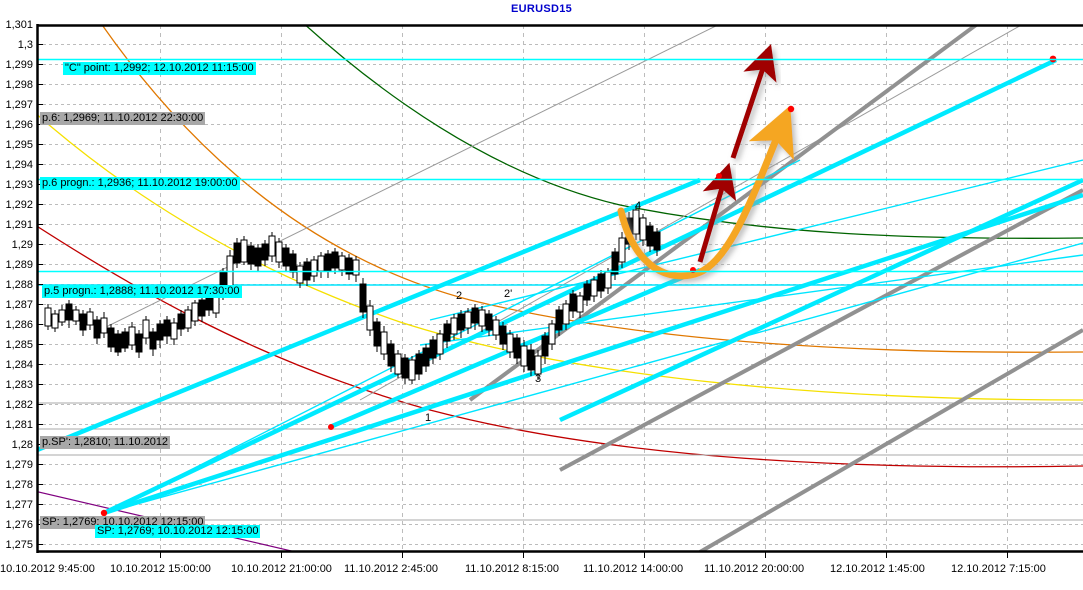  Describe the element at coordinates (19, 525) in the screenshot. I see `y-tick-label: 1,276` at that location.